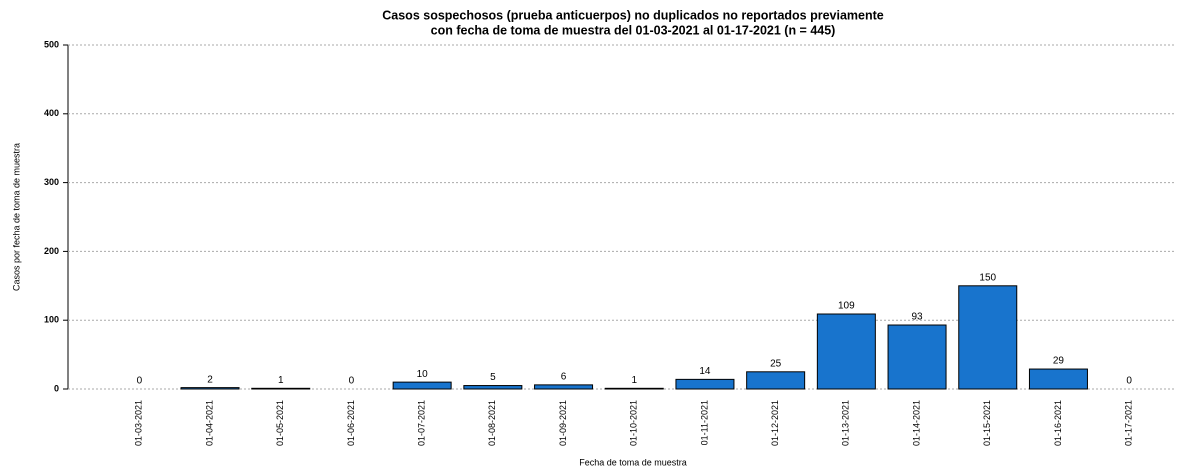 The width and height of the screenshot is (1186, 468). Describe the element at coordinates (492, 423) in the screenshot. I see `x-tick-label: 01-08-2021` at that location.